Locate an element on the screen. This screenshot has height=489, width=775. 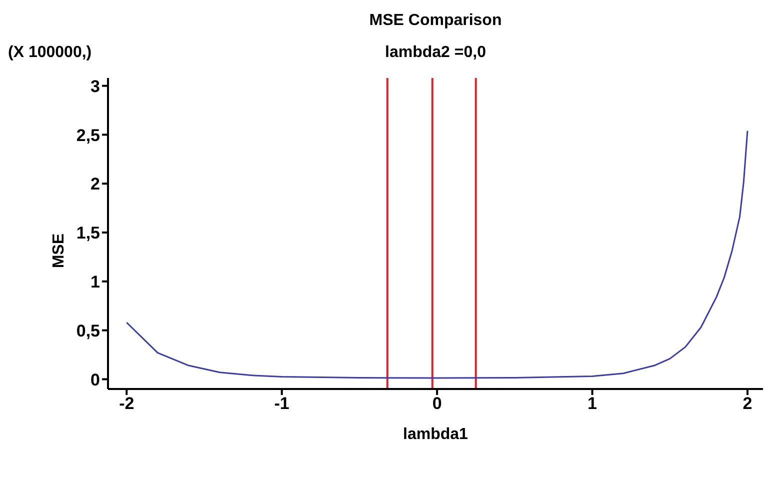
chart-title: MSE Comparison is located at coordinates (435, 21).